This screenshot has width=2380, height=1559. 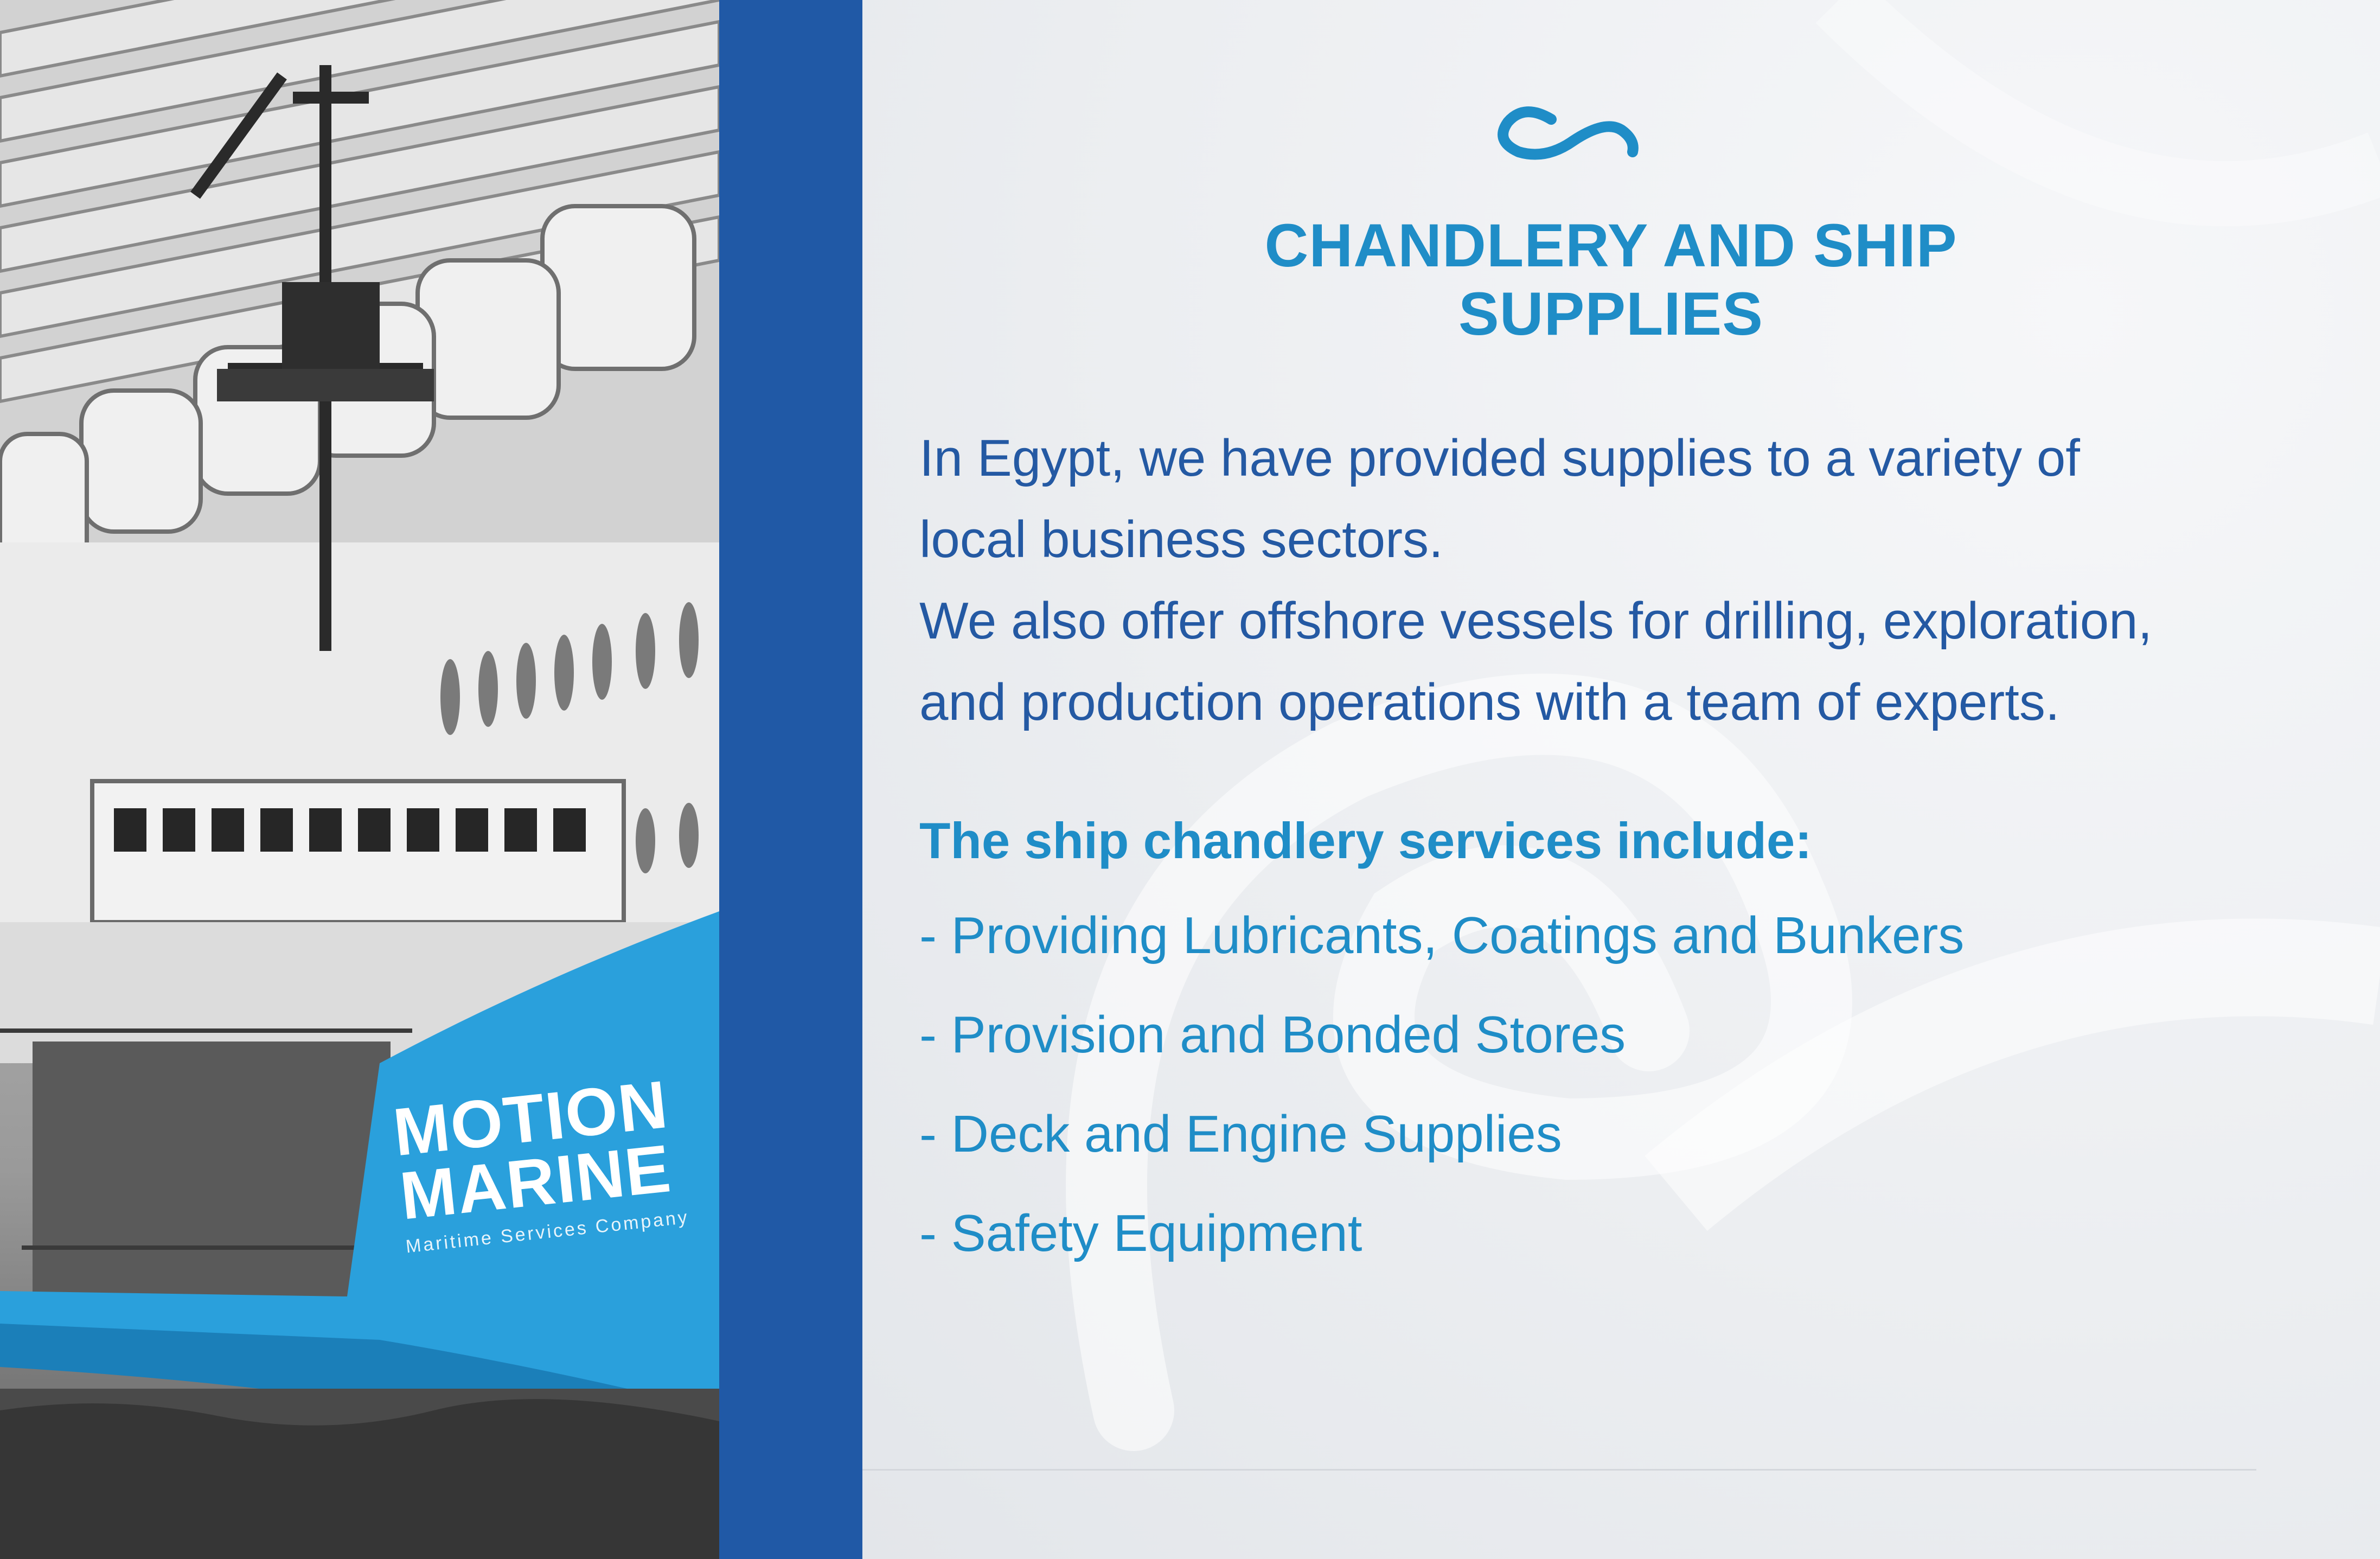 What do you see at coordinates (790, 779) in the screenshot?
I see `accent-stripe` at bounding box center [790, 779].